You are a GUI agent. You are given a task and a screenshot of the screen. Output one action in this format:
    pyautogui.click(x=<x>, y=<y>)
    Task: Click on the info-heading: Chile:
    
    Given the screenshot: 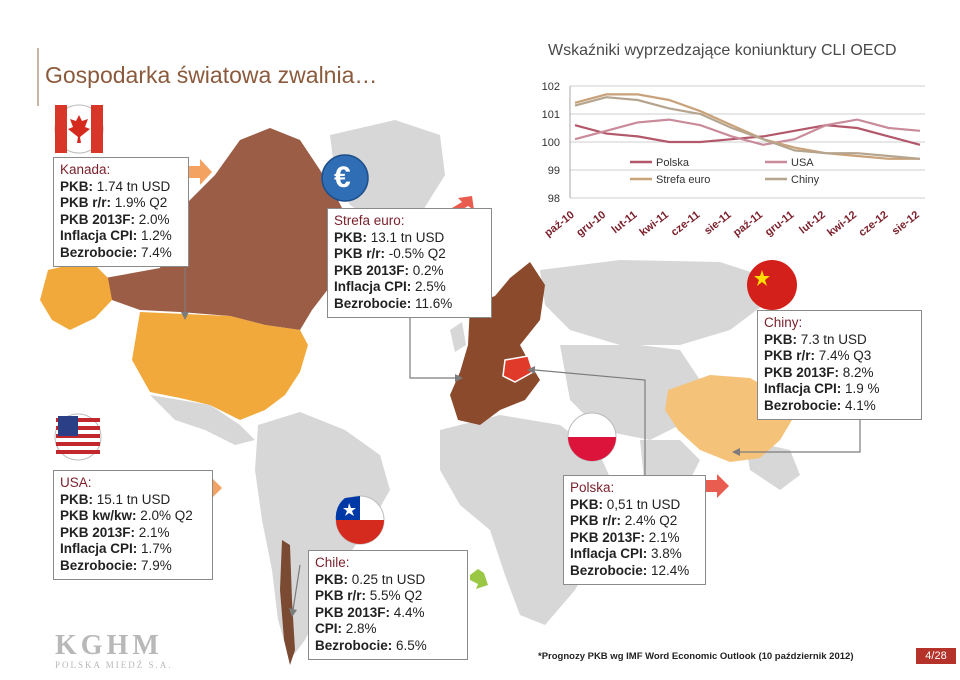 What is the action you would take?
    pyautogui.click(x=332, y=562)
    